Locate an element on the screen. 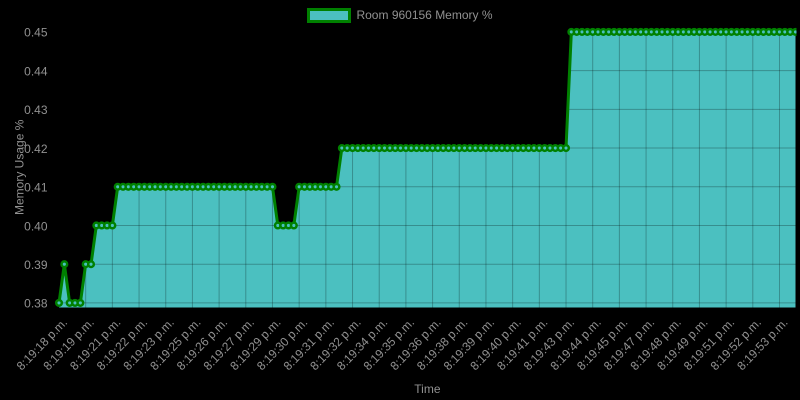 Image resolution: width=800 pixels, height=400 pixels. y-axis-tick-label: 0.44 is located at coordinates (36, 71).